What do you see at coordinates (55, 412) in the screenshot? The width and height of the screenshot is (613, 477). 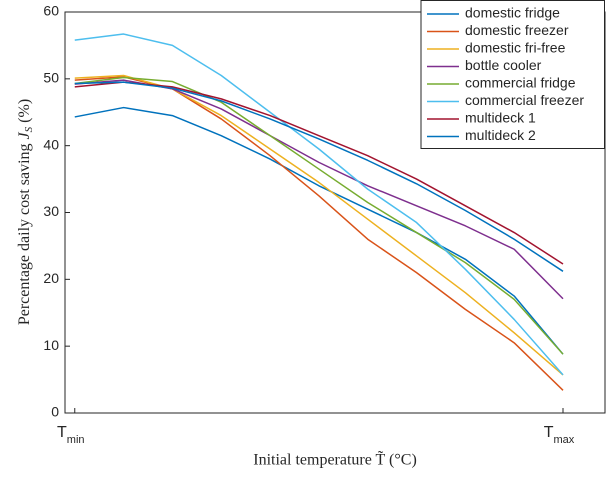 I see `y-tick-label: 0` at bounding box center [55, 412].